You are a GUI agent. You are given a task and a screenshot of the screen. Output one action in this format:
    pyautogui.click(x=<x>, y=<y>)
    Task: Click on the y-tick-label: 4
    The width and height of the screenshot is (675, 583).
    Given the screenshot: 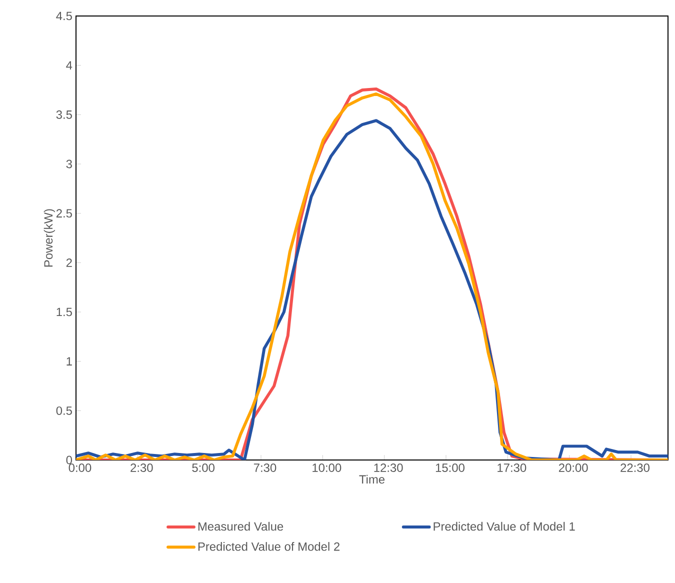 What is the action you would take?
    pyautogui.click(x=69, y=65)
    